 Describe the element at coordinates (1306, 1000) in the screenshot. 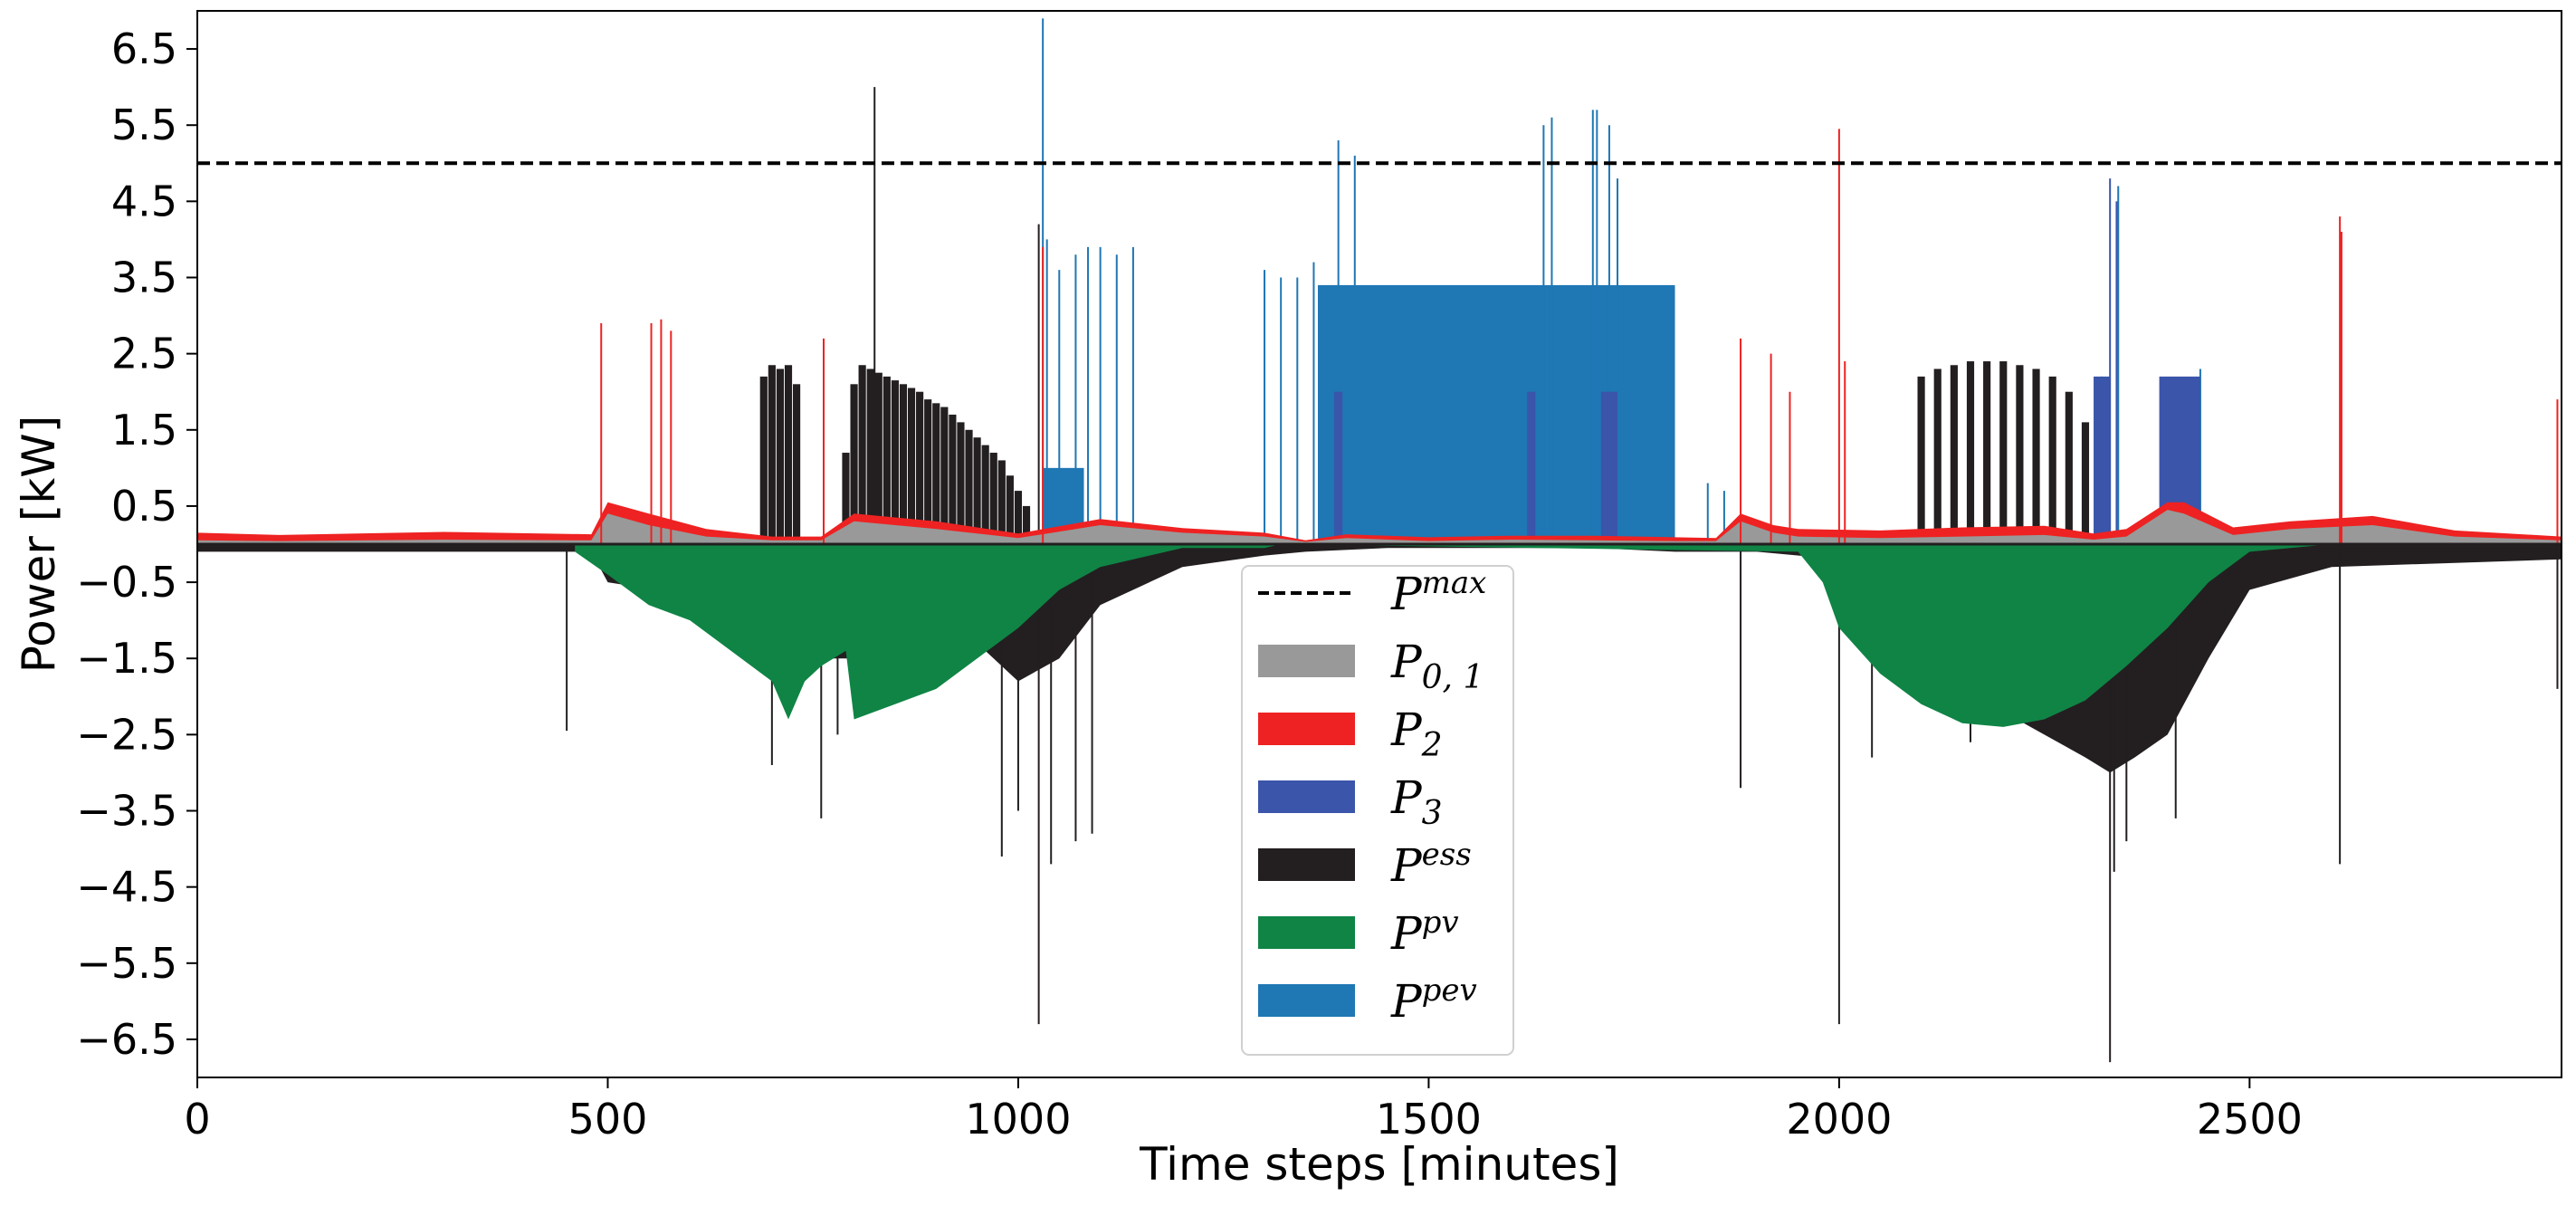

I see `legend-swatch-ppev` at that location.